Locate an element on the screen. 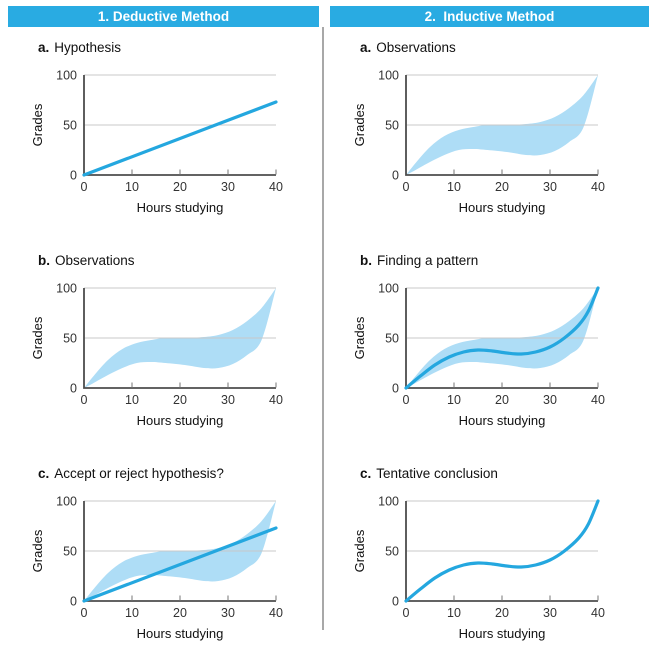  panel-title-text: Accept or reject hypothesis? is located at coordinates (139, 473).